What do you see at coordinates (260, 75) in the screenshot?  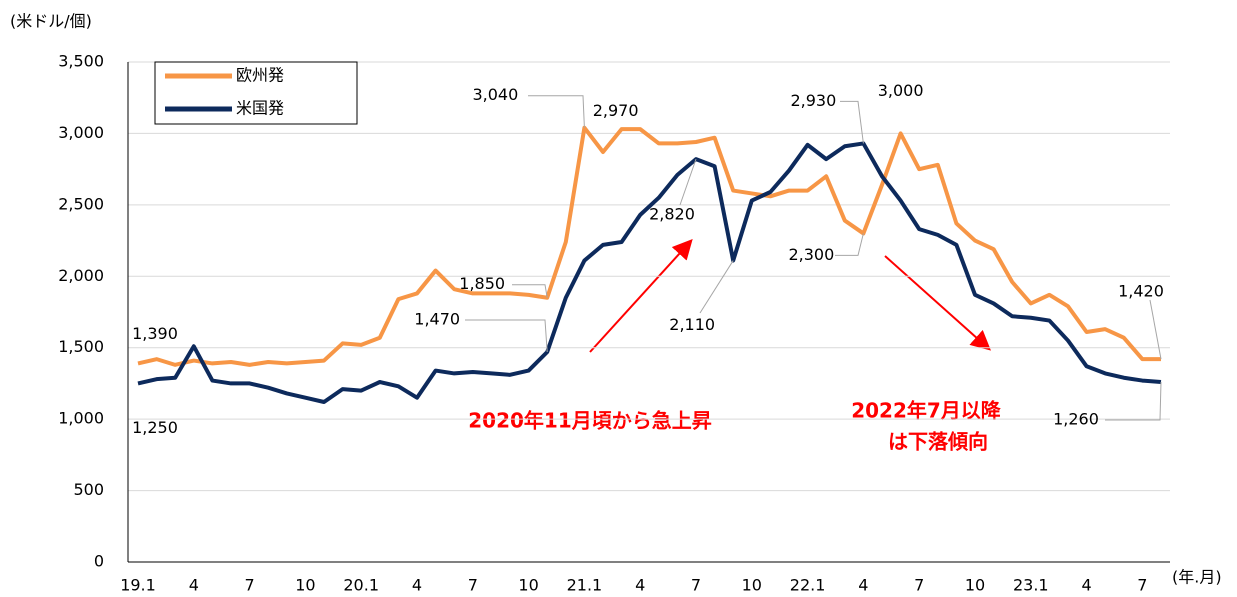 I see `legend-label: 欧州発` at bounding box center [260, 75].